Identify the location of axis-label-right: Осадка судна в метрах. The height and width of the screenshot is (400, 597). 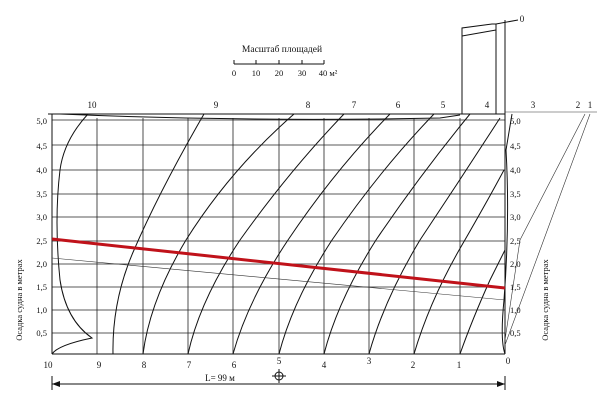
(545, 299).